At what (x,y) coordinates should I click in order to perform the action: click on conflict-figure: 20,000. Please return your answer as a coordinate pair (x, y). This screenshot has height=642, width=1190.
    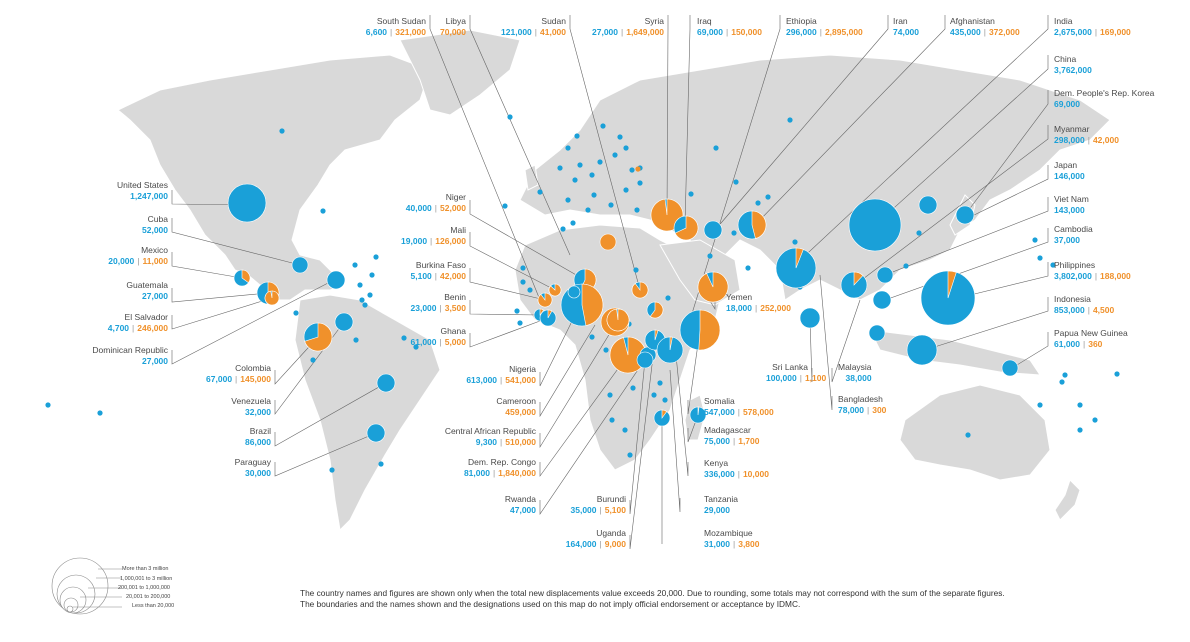
    Looking at the image, I should click on (121, 261).